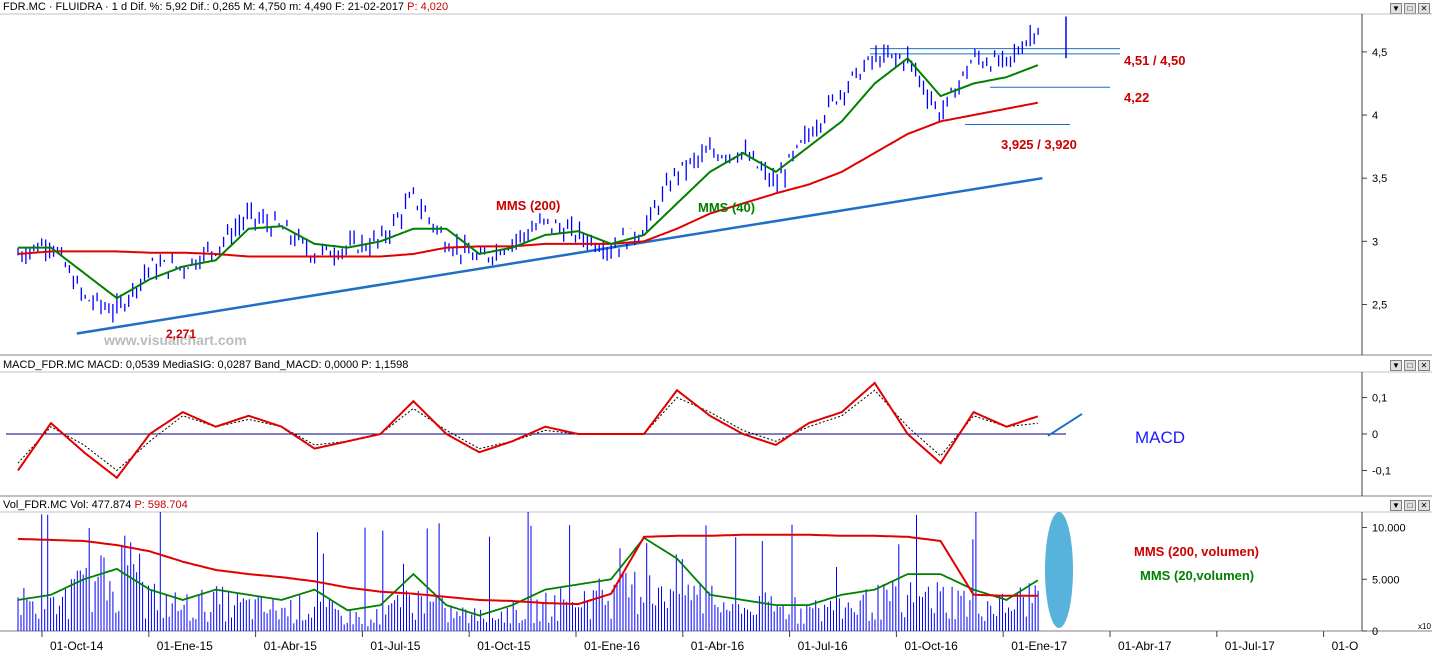 The width and height of the screenshot is (1432, 652). I want to click on volume-minimize-button: ▼, so click(1396, 505).